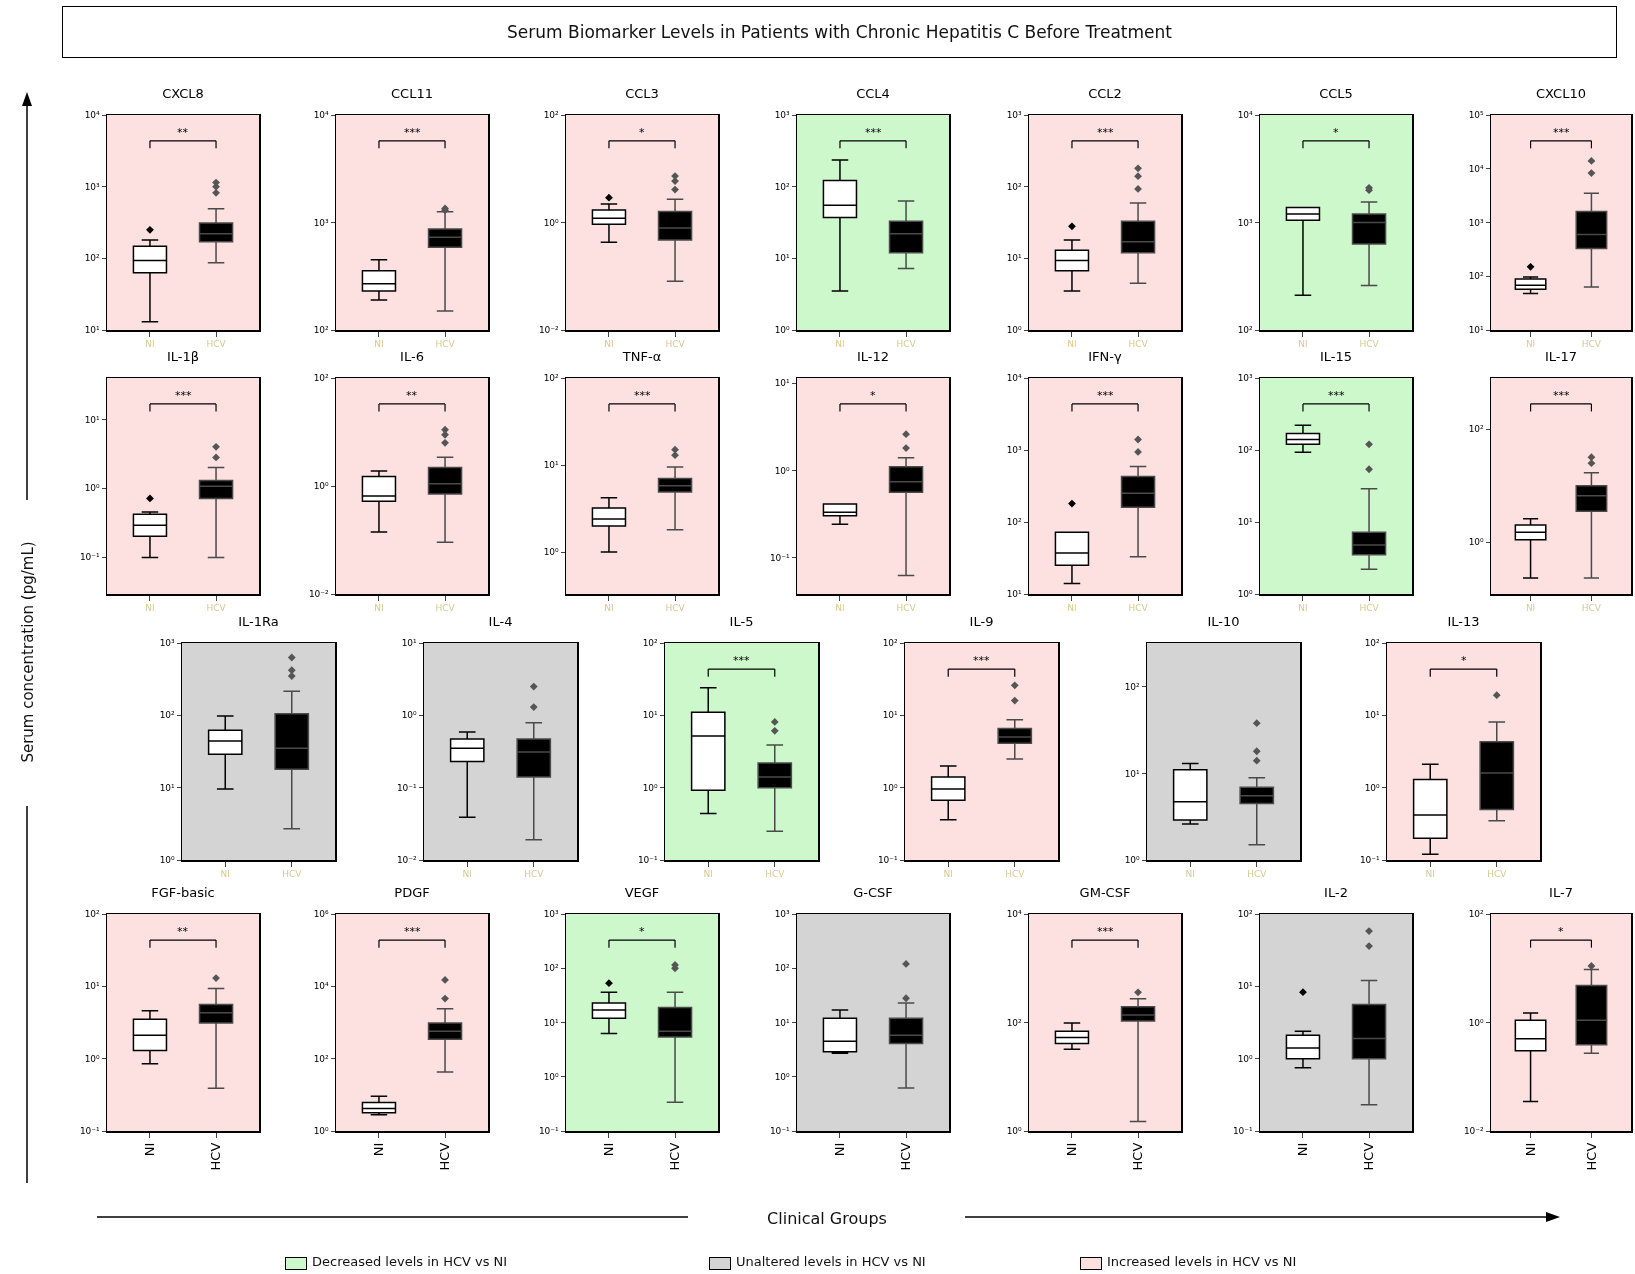  Describe the element at coordinates (183, 357) in the screenshot. I see `chart-title: IL-1β` at that location.